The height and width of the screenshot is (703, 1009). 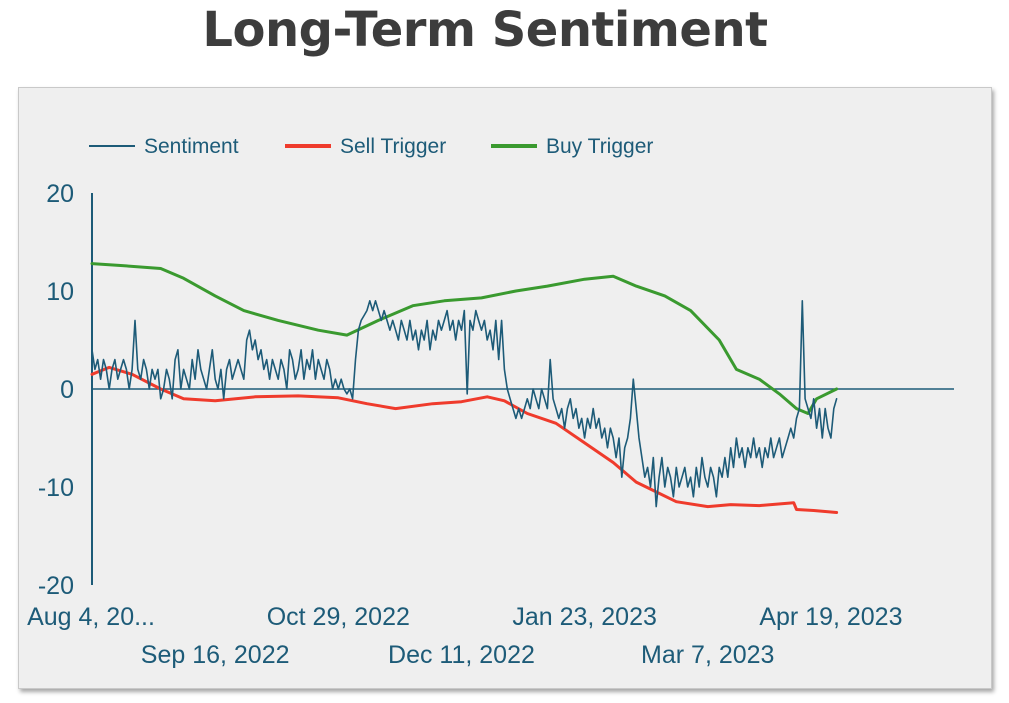 I want to click on x-tick-label: Mar 7, 2023, so click(x=707, y=655).